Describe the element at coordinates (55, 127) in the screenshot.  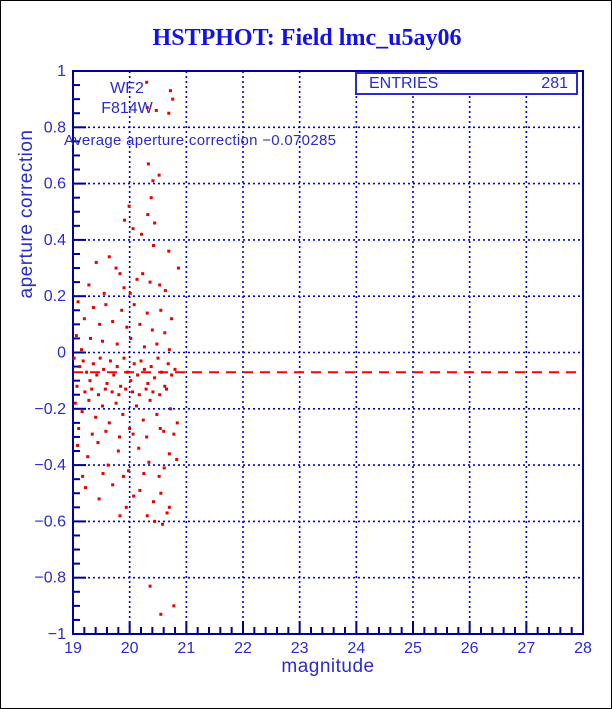
I see `y-tick-label: 0.8` at that location.